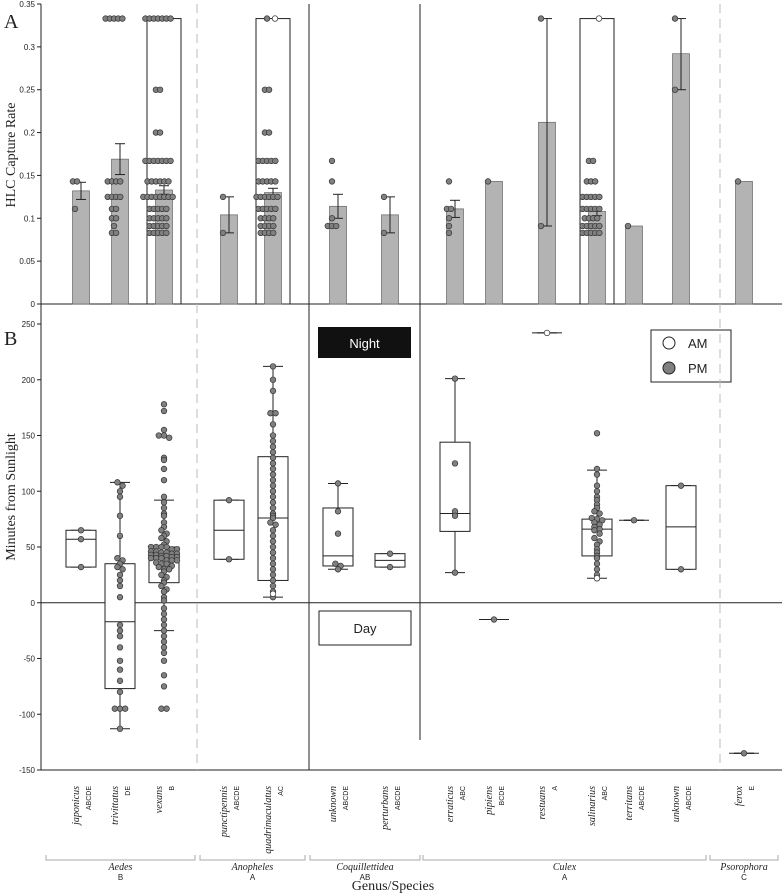  Describe the element at coordinates (33, 304) in the screenshot. I see `panel-a-y-tick-label: 0` at that location.